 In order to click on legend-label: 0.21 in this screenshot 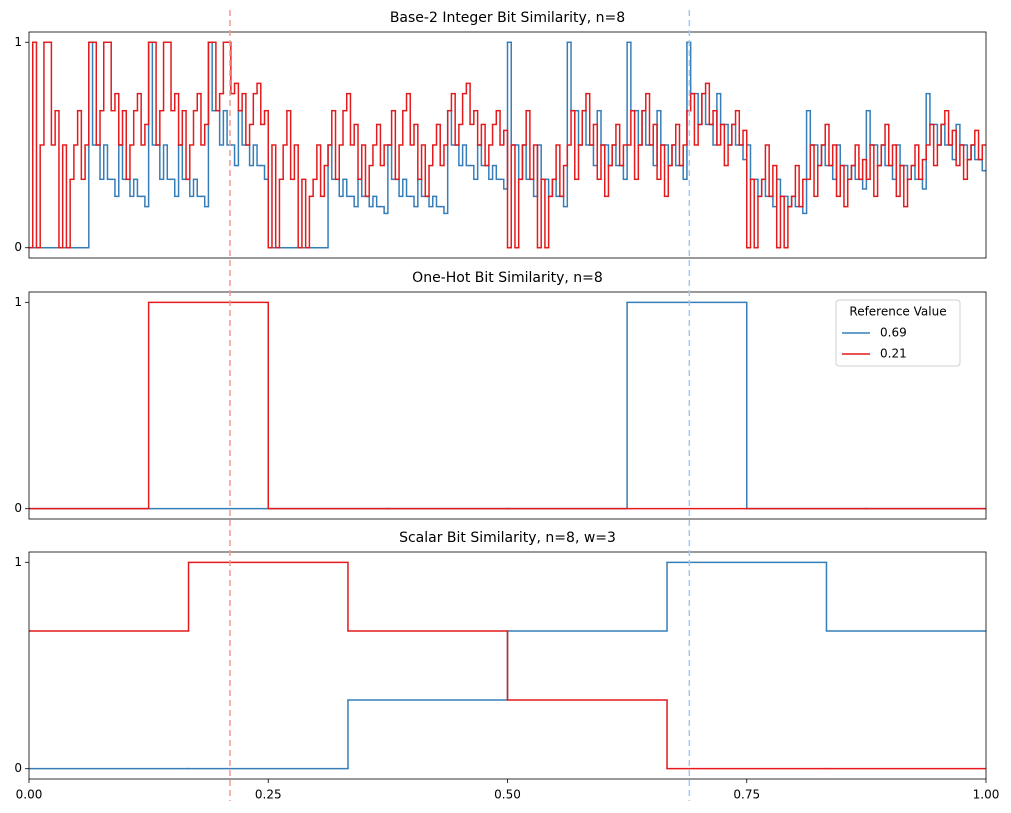, I will do `click(893, 354)`.